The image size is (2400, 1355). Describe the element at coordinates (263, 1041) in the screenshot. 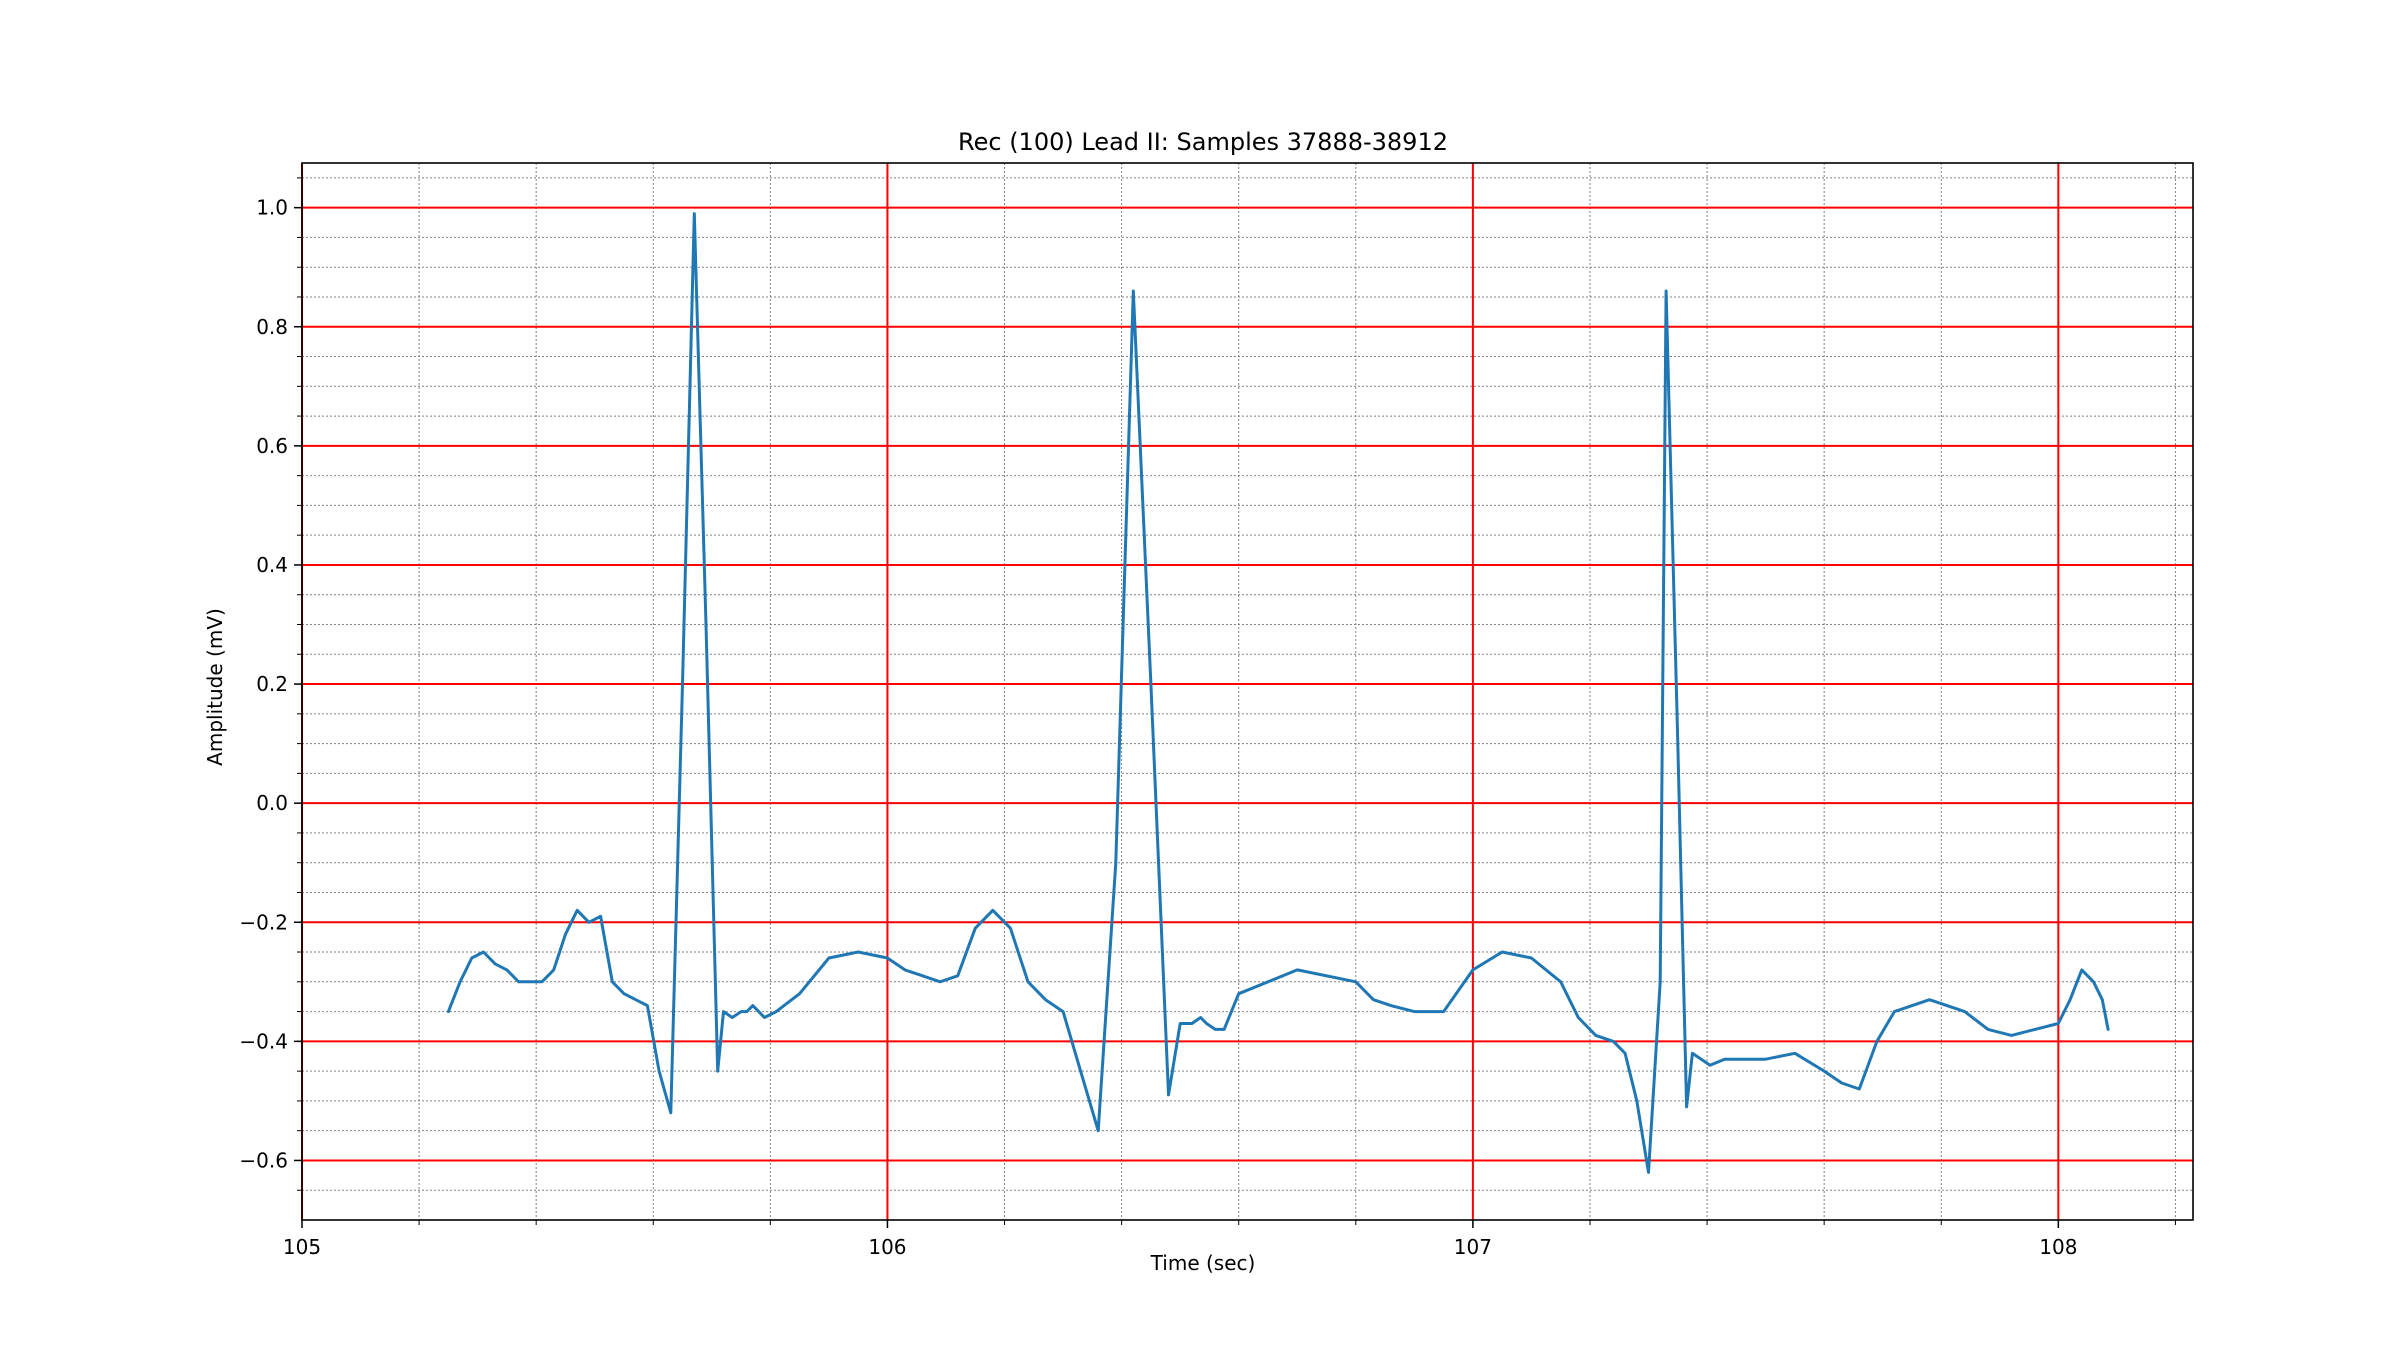

I see `y-tick-label: −0.4` at that location.